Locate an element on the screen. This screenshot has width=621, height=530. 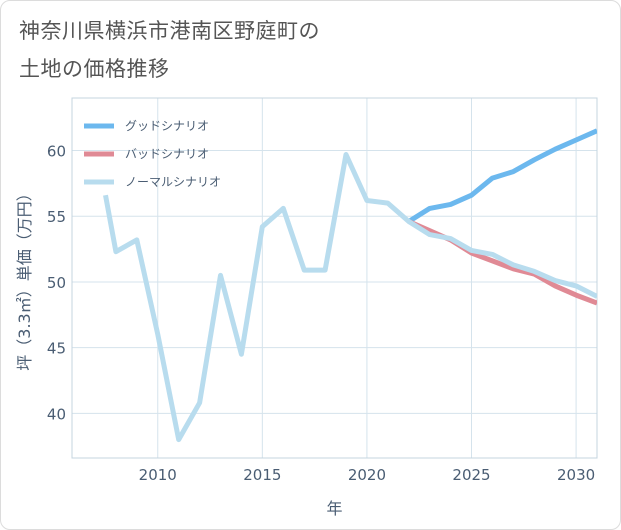
x-axis-ticks: 2010 2015 2020 2025 2030 is located at coordinates (367, 475).